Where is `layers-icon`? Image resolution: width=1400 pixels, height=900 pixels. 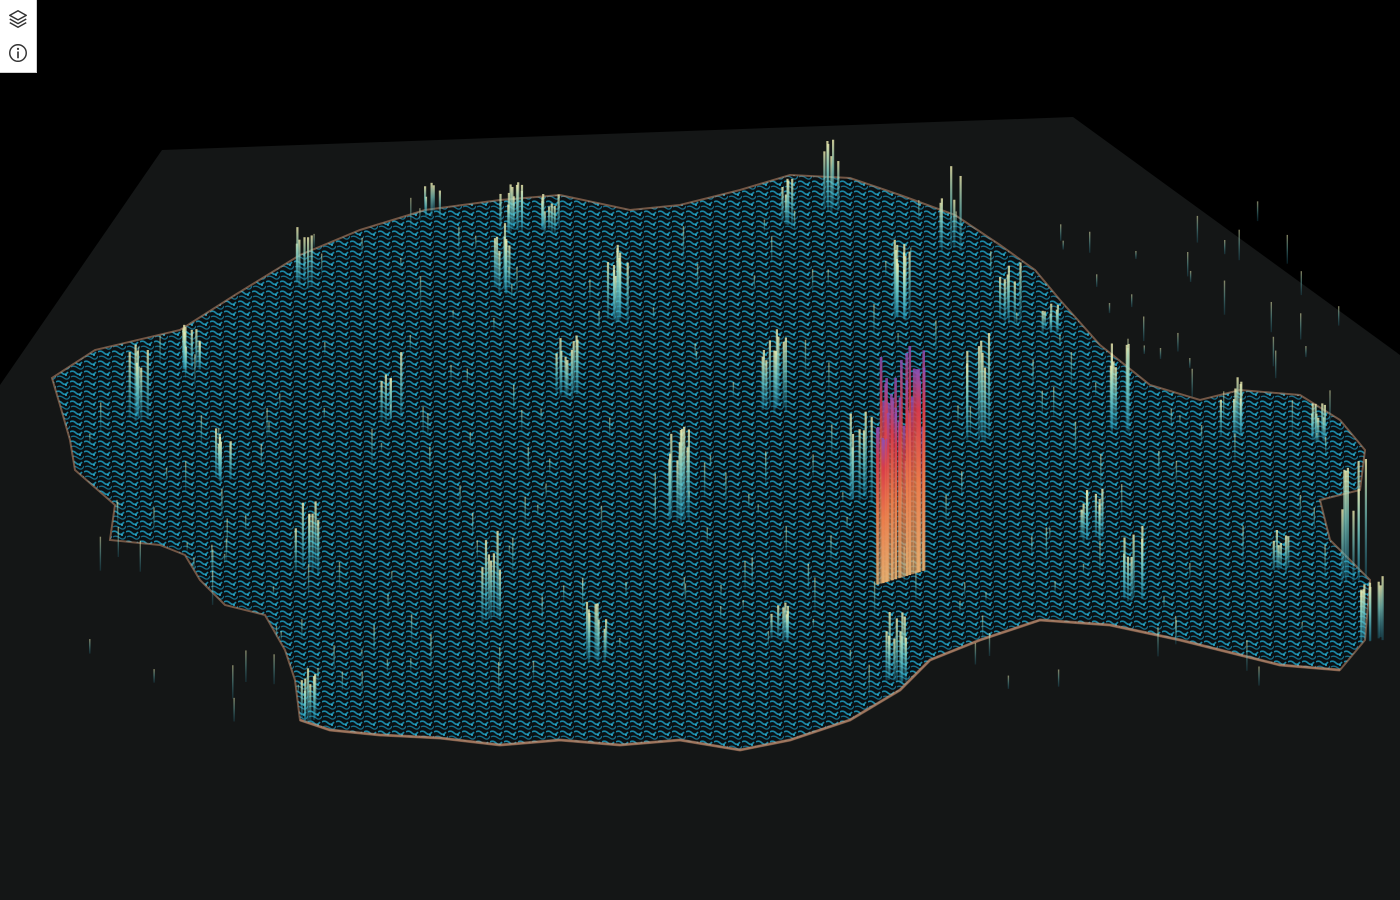 layers-icon is located at coordinates (18, 19).